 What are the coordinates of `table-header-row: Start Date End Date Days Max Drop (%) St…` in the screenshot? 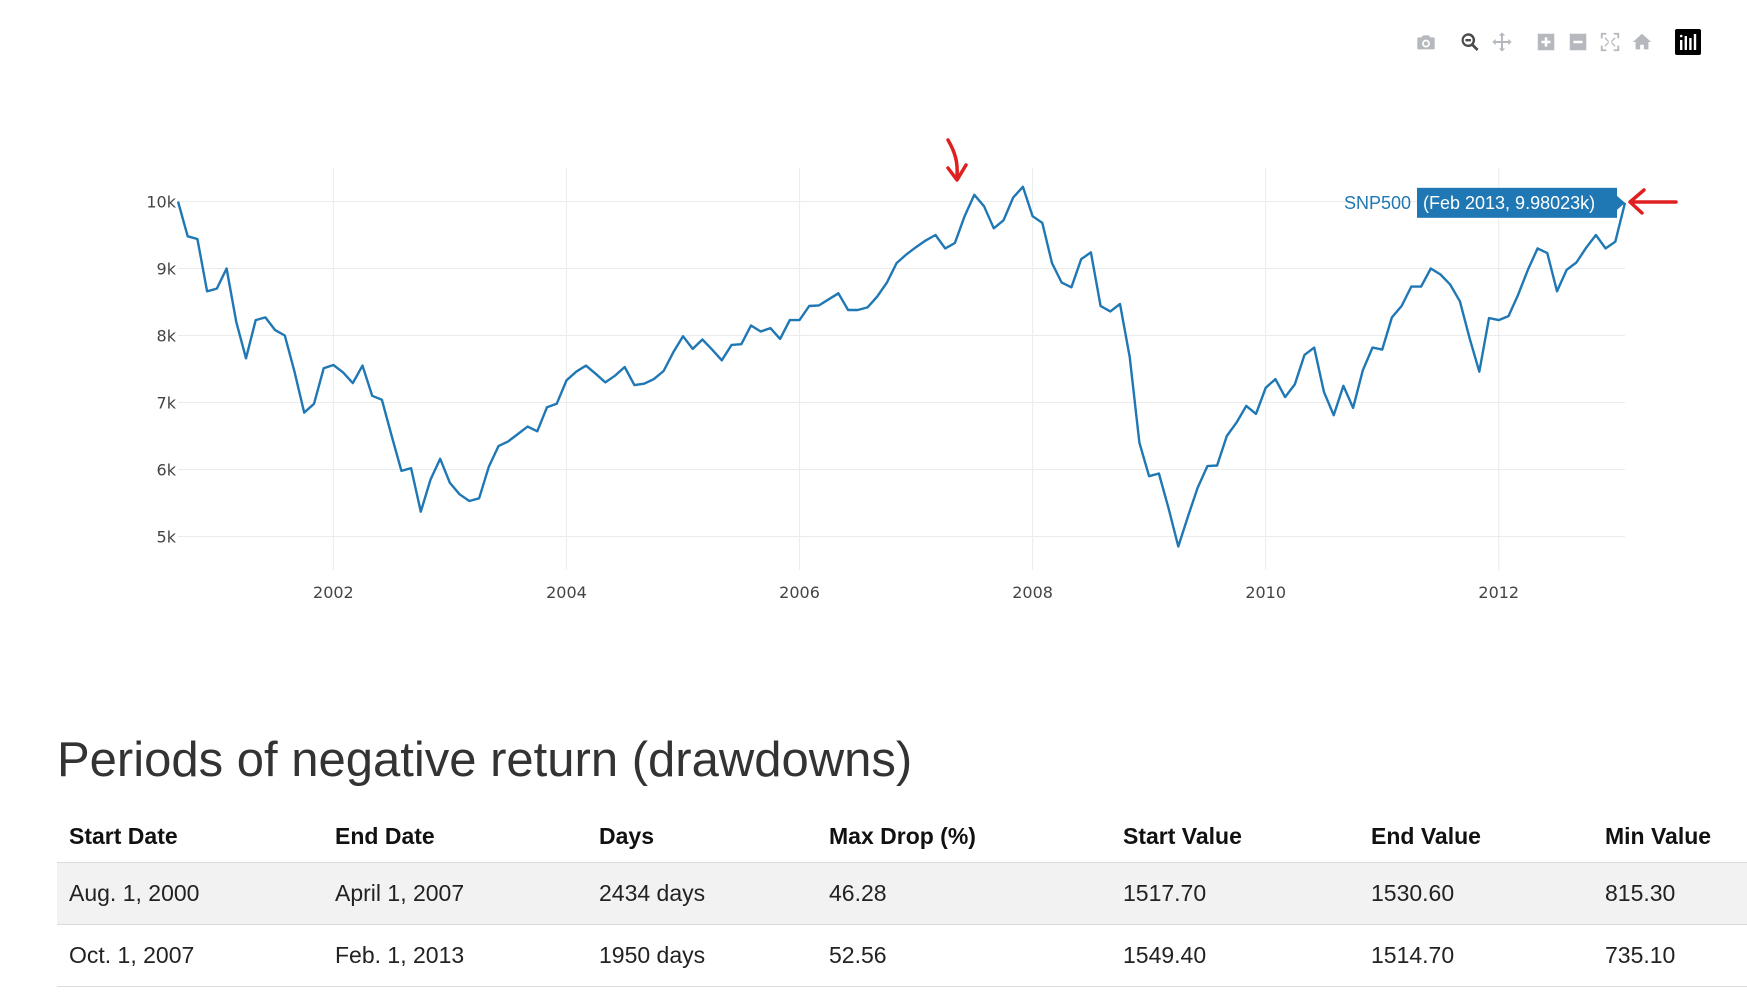 It's located at (902, 836).